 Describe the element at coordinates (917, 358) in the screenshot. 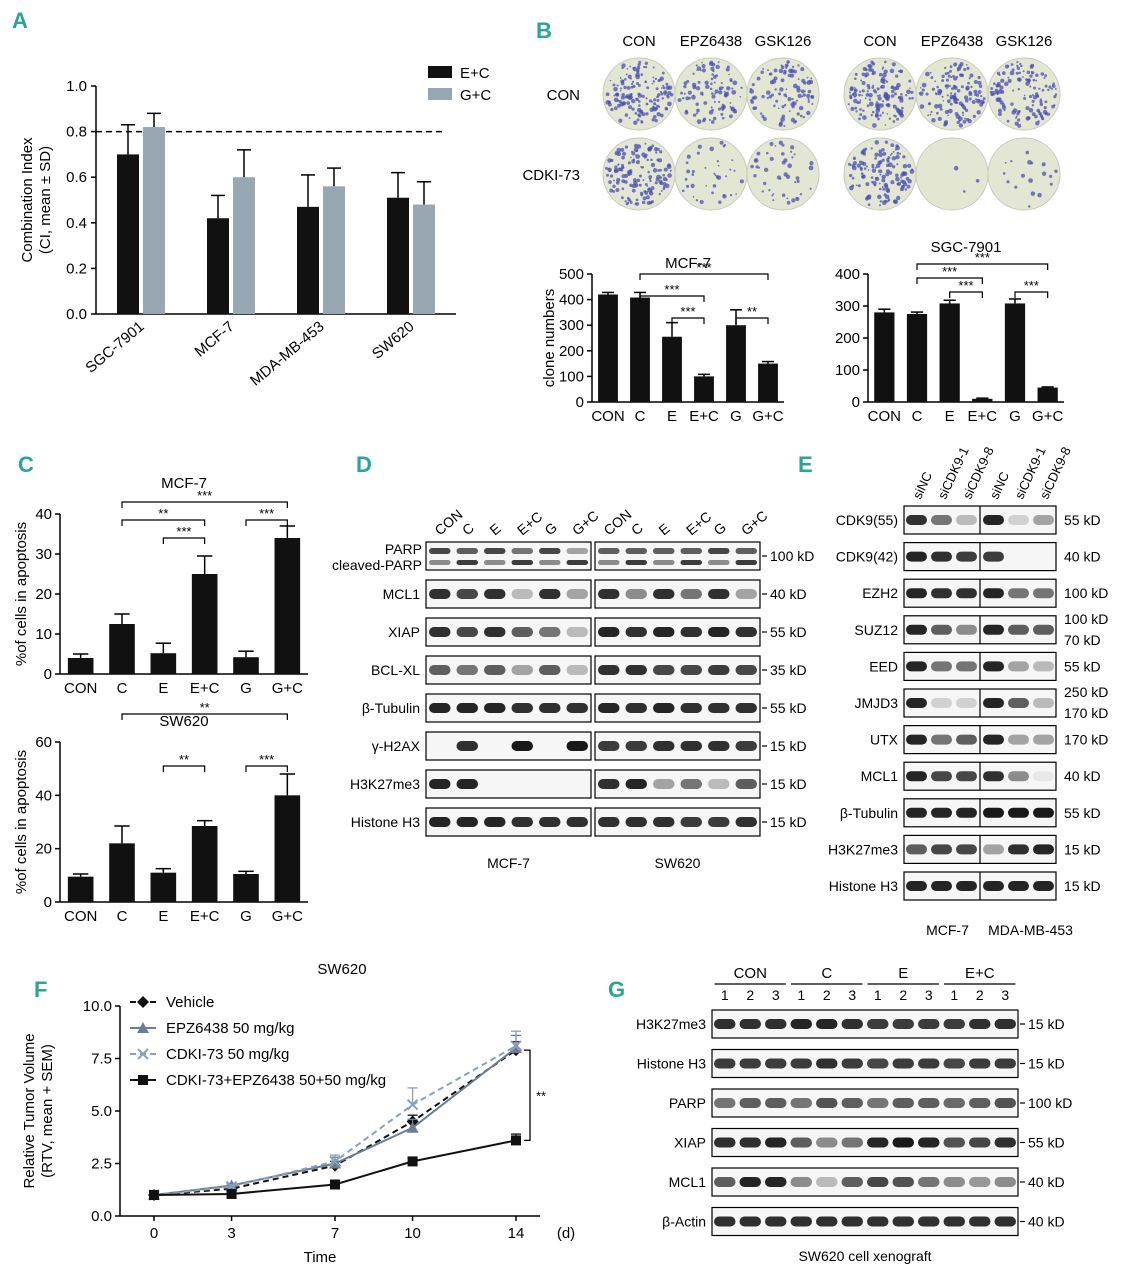

I see `bar-C` at that location.